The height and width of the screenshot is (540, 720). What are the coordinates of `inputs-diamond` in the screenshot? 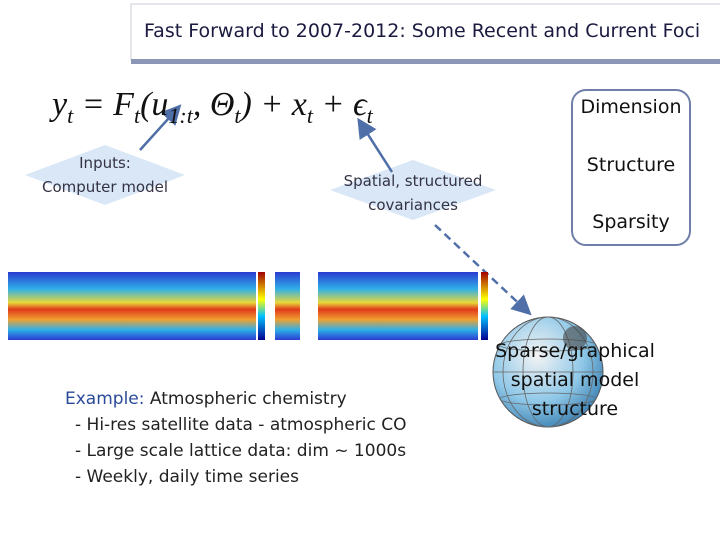 It's located at (105, 175).